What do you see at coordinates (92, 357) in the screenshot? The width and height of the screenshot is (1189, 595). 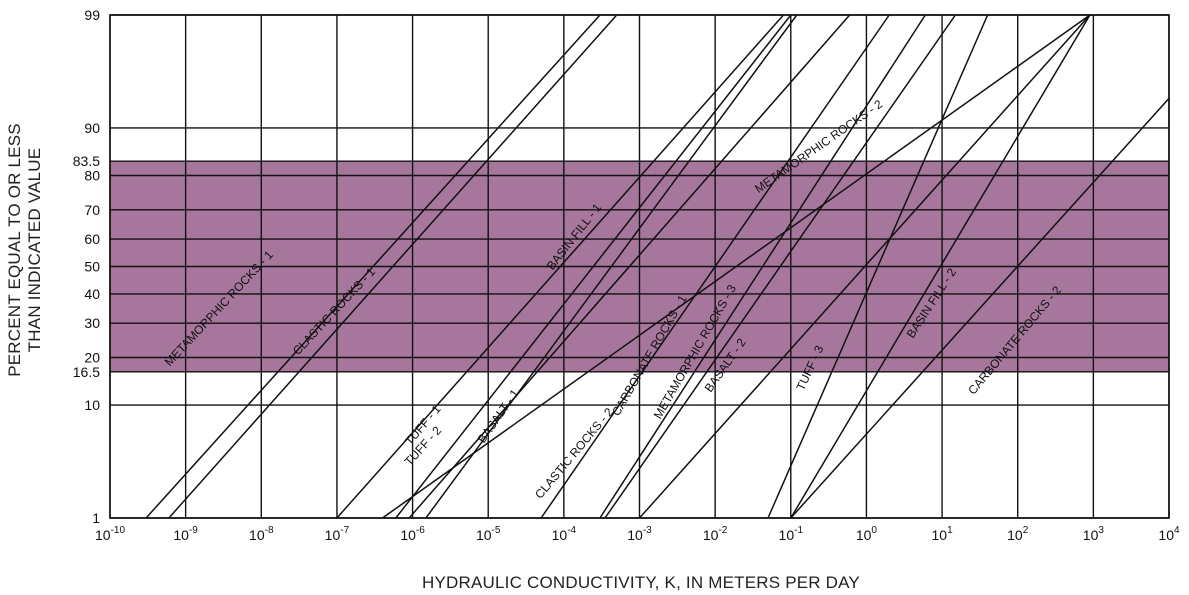 I see `y-tick-label: 20` at bounding box center [92, 357].